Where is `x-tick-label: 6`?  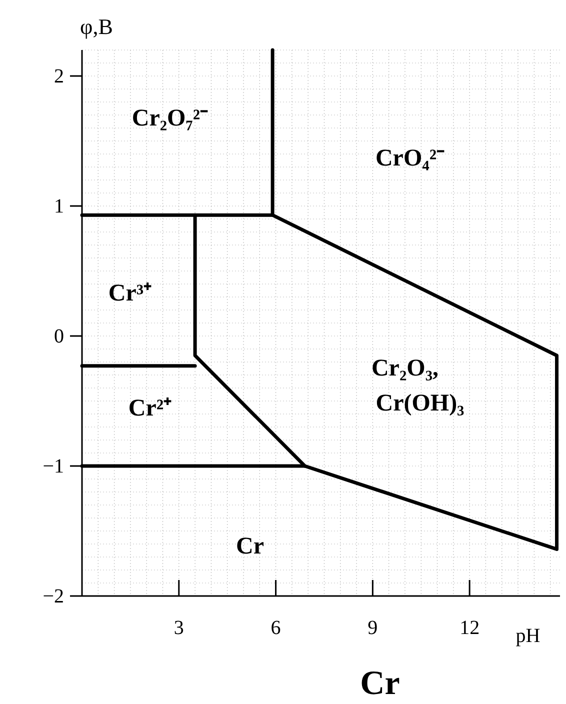 x-tick-label: 6 is located at coordinates (275, 628).